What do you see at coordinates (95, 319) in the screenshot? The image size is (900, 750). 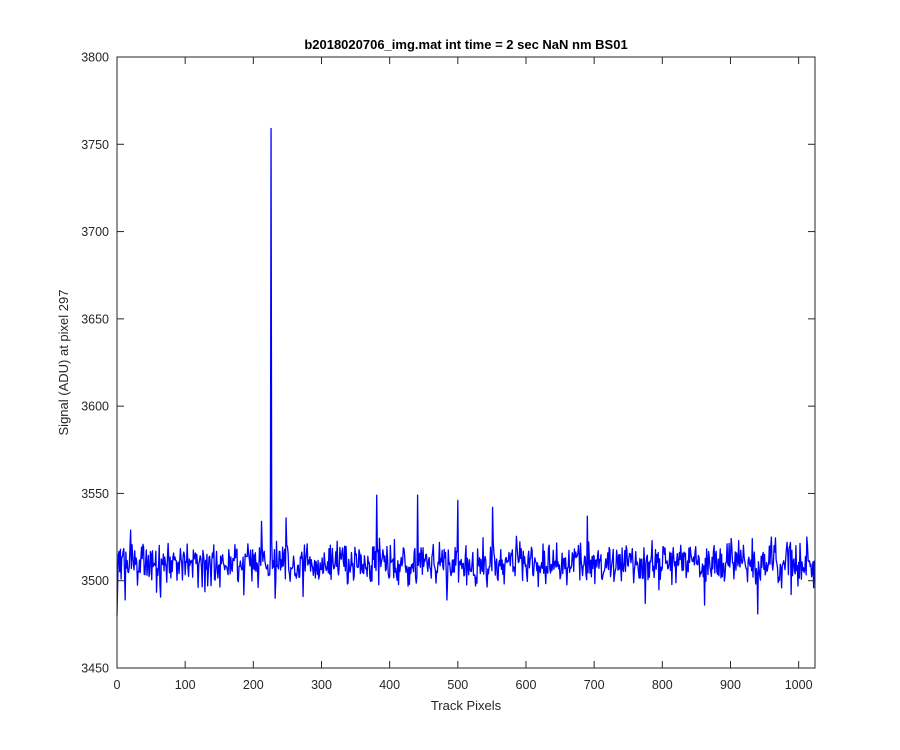 I see `y-tick-label: 3650` at bounding box center [95, 319].